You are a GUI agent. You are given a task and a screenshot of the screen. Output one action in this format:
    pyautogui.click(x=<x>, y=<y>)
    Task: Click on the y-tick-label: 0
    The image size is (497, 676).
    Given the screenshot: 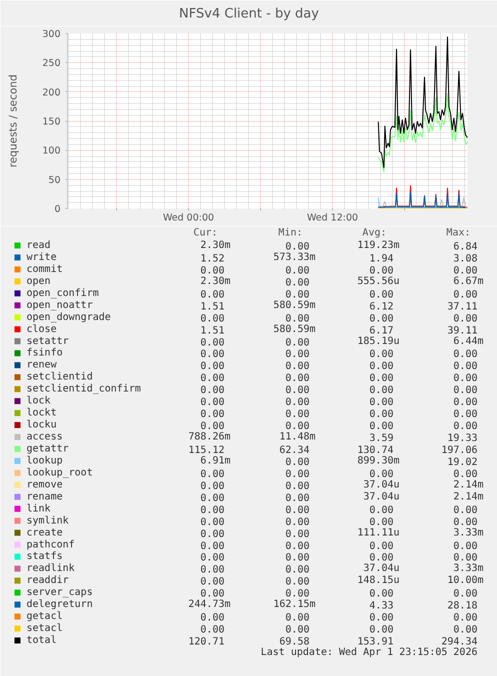 What is the action you would take?
    pyautogui.click(x=57, y=209)
    